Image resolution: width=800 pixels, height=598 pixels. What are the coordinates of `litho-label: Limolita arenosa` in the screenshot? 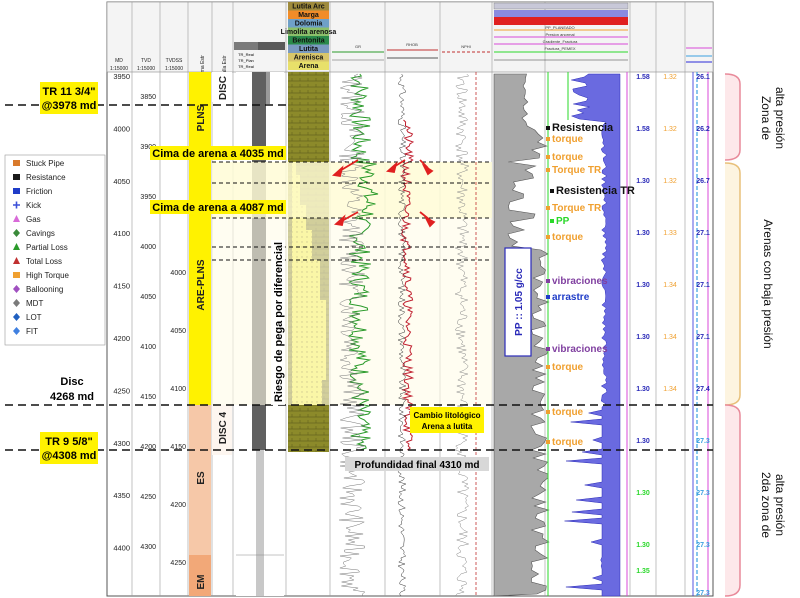 It's located at (309, 32).